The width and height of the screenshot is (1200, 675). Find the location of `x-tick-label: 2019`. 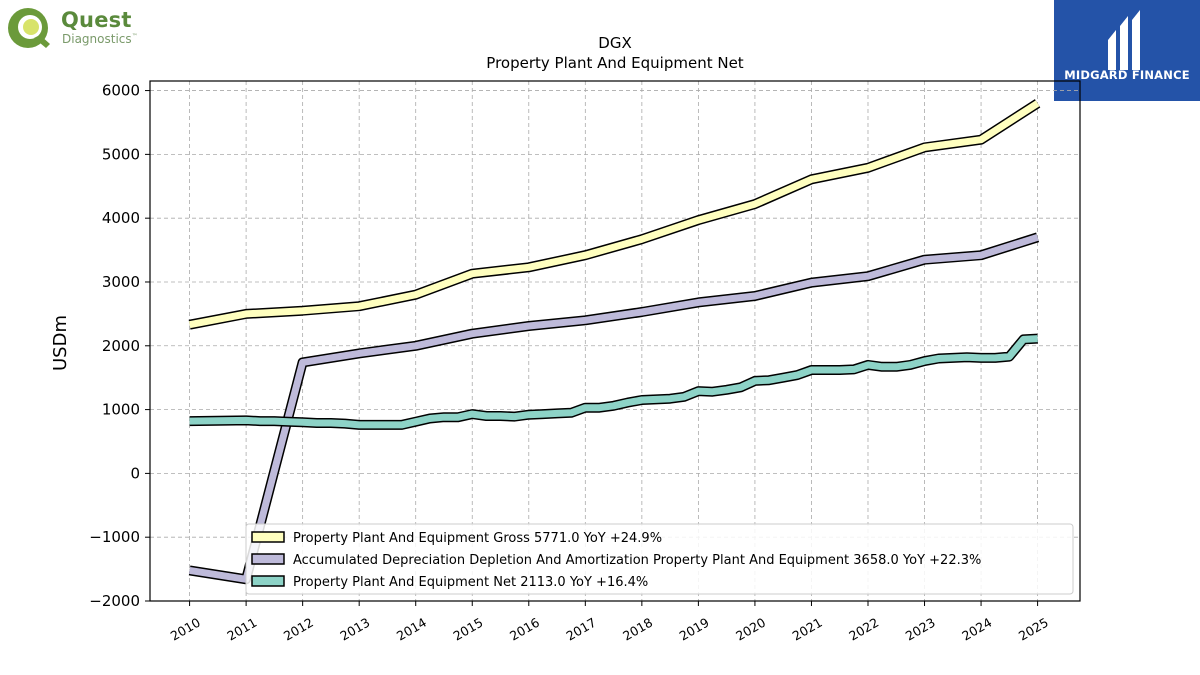

x-tick-label: 2019 is located at coordinates (694, 629).